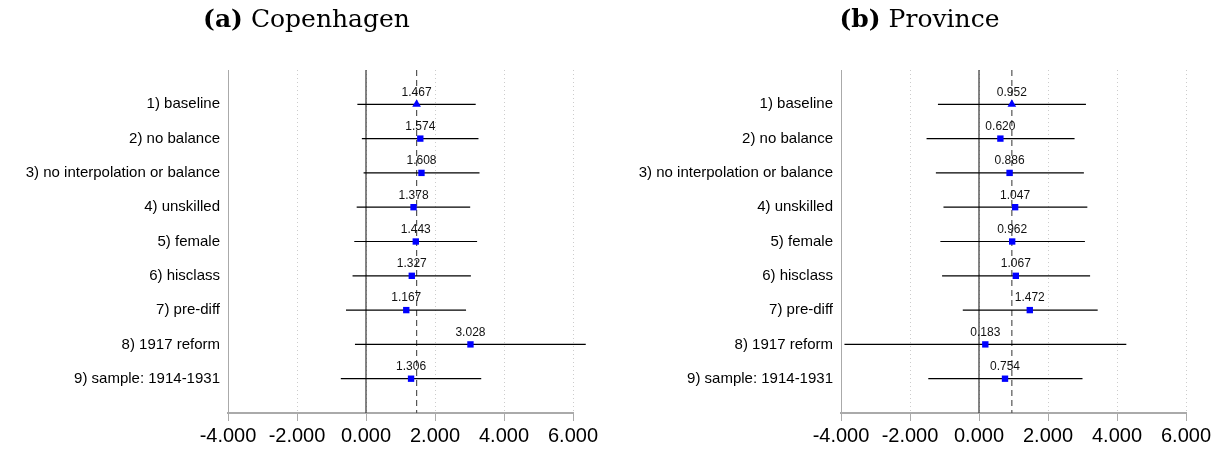 The image size is (1226, 451). I want to click on data-label: 0.962, so click(1012, 228).